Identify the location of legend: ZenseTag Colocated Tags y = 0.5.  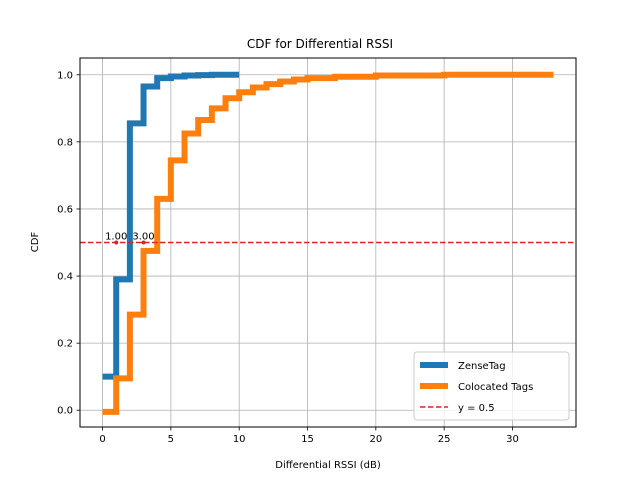
(491, 386).